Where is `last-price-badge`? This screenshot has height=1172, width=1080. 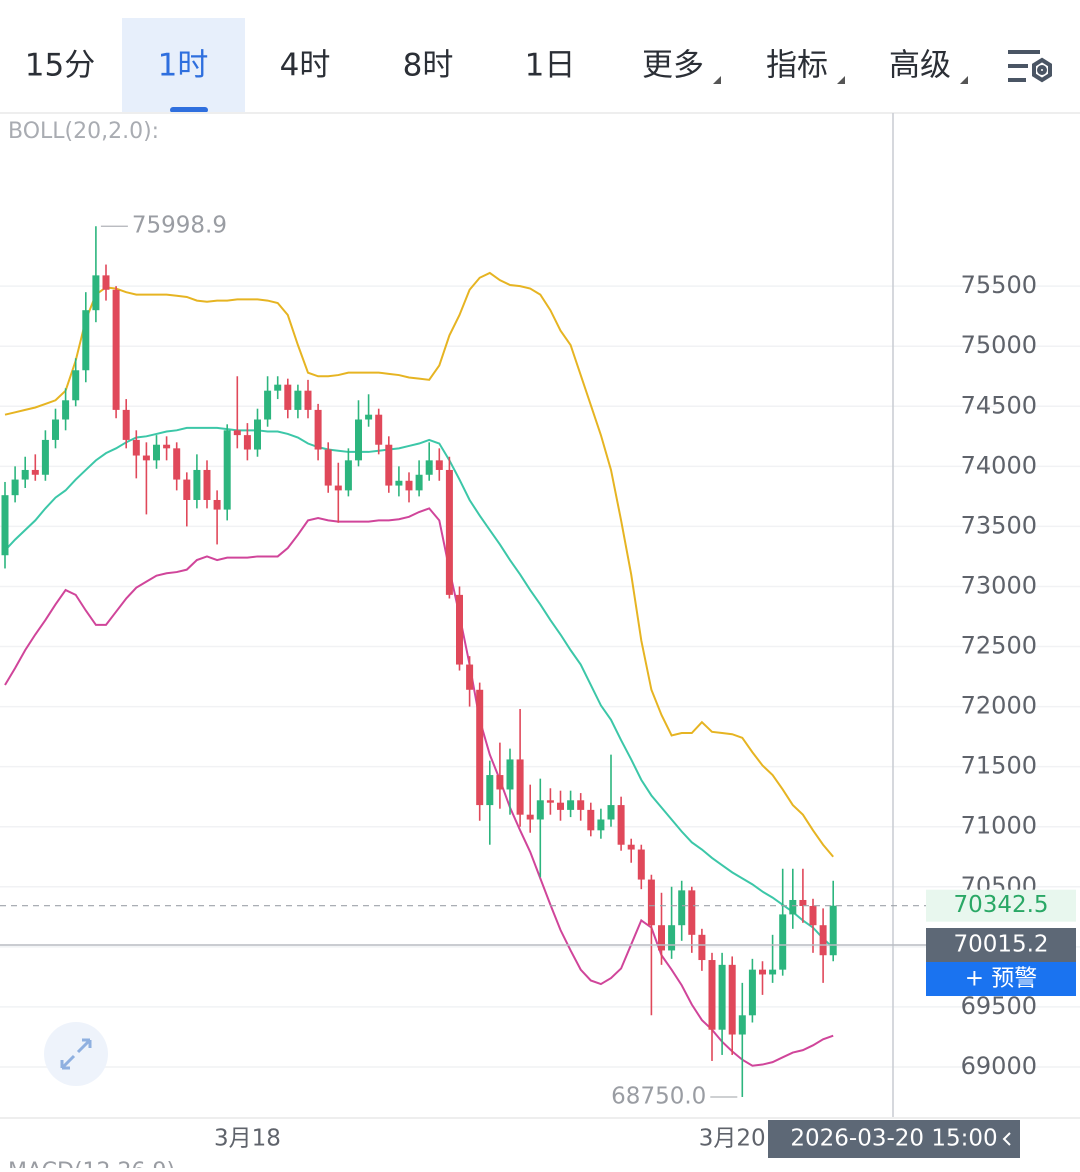 last-price-badge is located at coordinates (1001, 905).